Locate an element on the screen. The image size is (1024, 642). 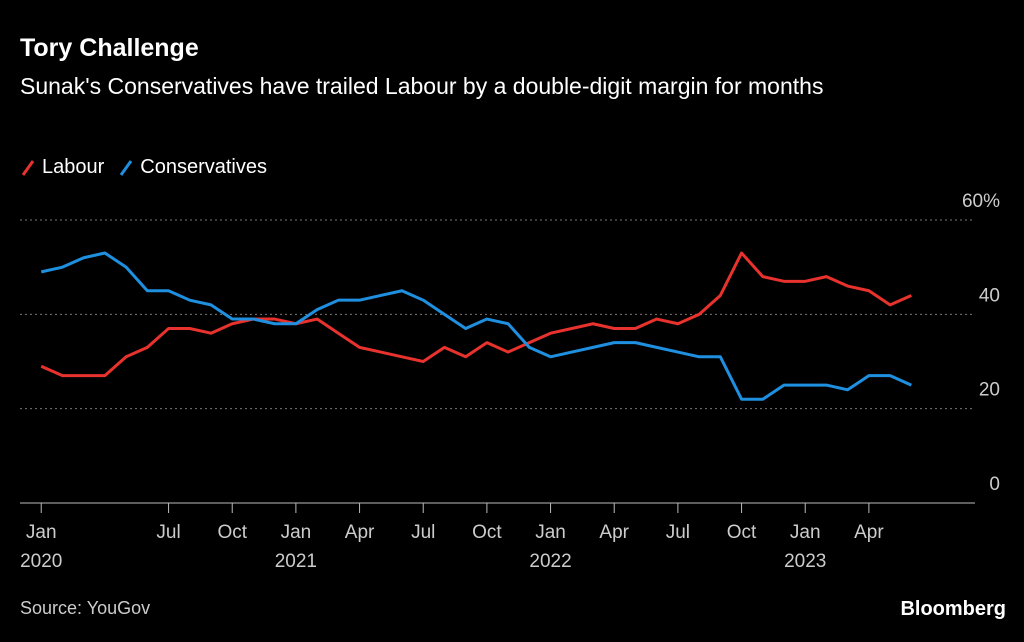
y-tick-label: 0 is located at coordinates (994, 484).